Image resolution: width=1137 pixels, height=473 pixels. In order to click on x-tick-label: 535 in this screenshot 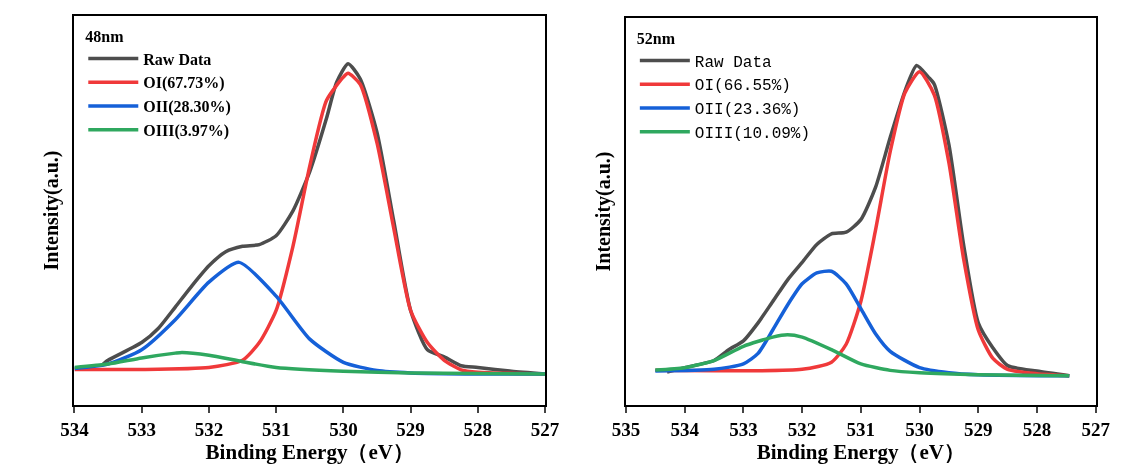, I will do `click(626, 429)`.